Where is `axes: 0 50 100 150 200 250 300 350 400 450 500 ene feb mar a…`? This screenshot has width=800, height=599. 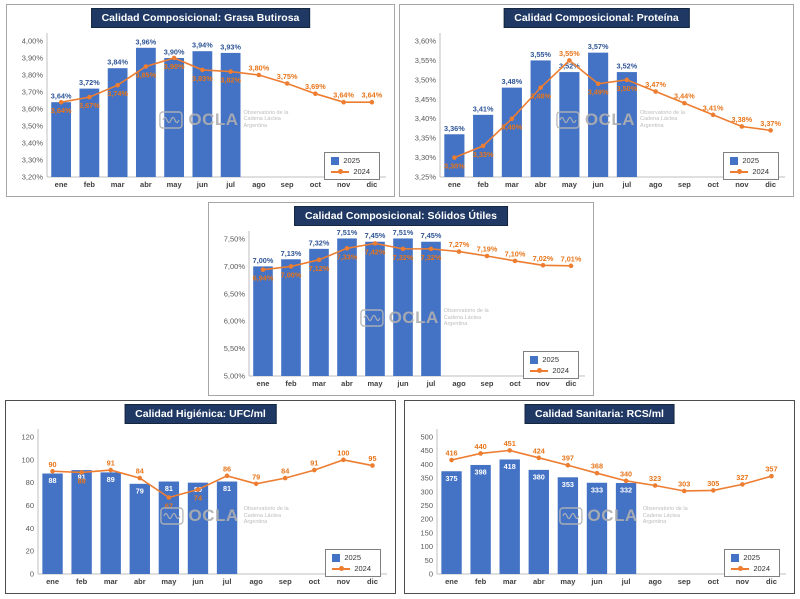 axes: 0 50 100 150 200 250 300 350 400 450 500 ene feb mar a… is located at coordinates (603, 507).